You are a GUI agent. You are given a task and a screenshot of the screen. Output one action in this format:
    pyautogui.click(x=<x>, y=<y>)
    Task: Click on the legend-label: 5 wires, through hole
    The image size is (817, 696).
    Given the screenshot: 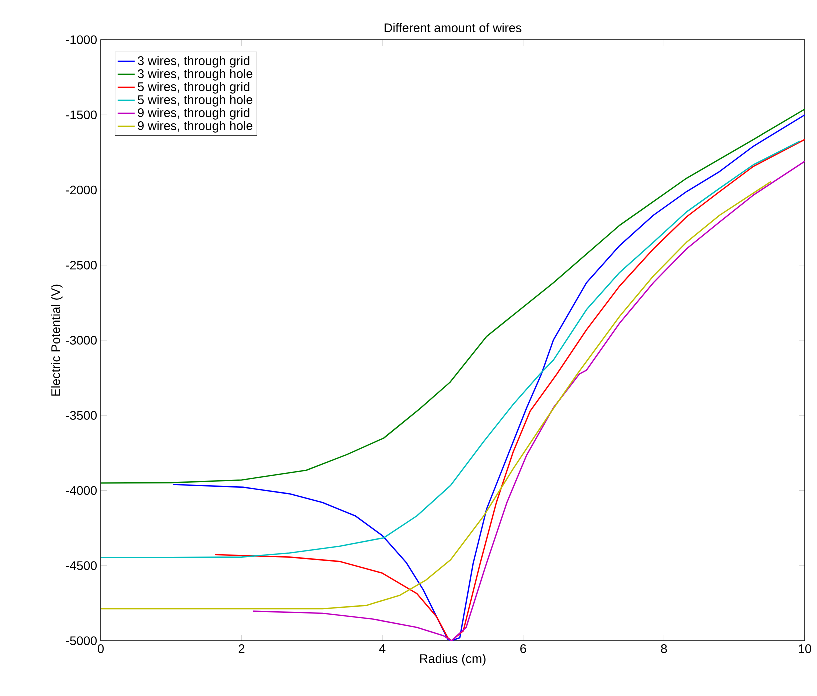 What is the action you would take?
    pyautogui.click(x=195, y=101)
    